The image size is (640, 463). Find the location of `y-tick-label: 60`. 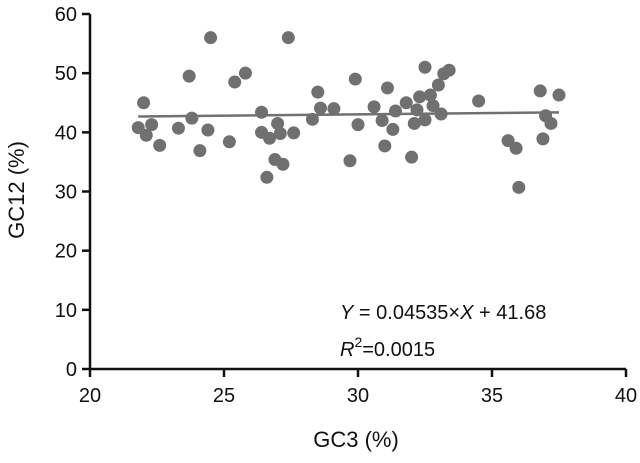

y-tick-label: 60 is located at coordinates (66, 15).